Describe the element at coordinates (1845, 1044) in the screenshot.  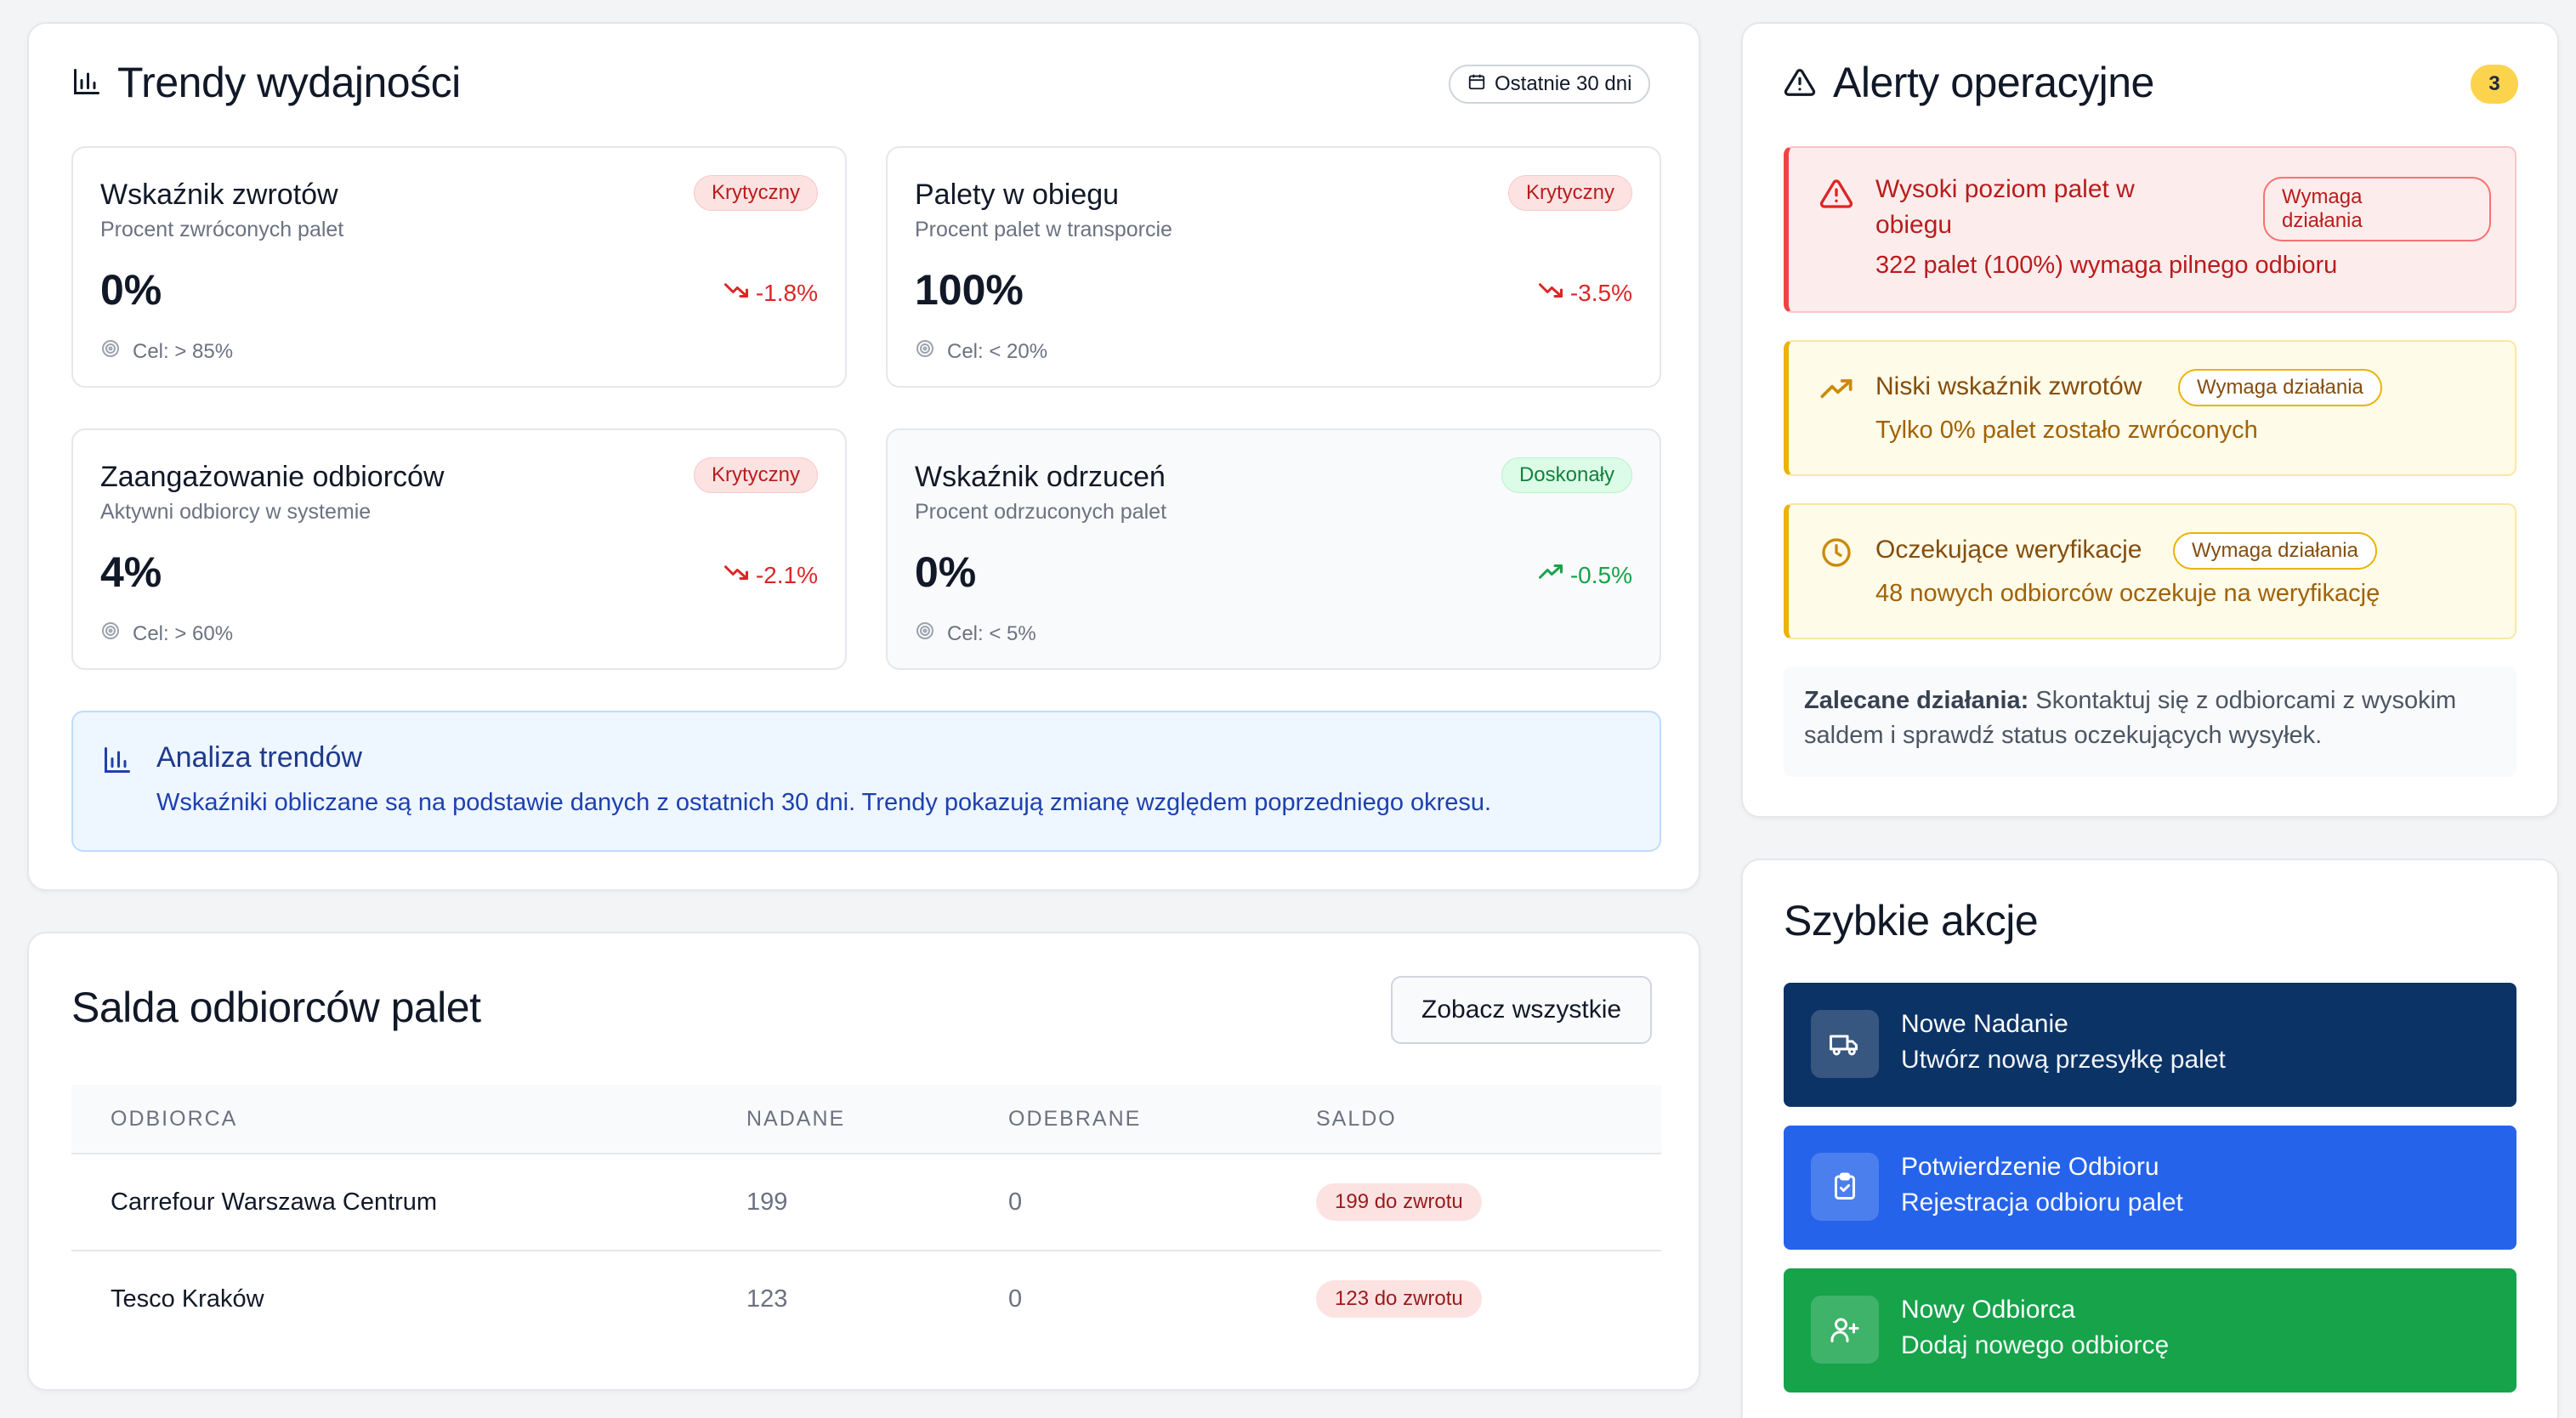
I see `truck-icon` at that location.